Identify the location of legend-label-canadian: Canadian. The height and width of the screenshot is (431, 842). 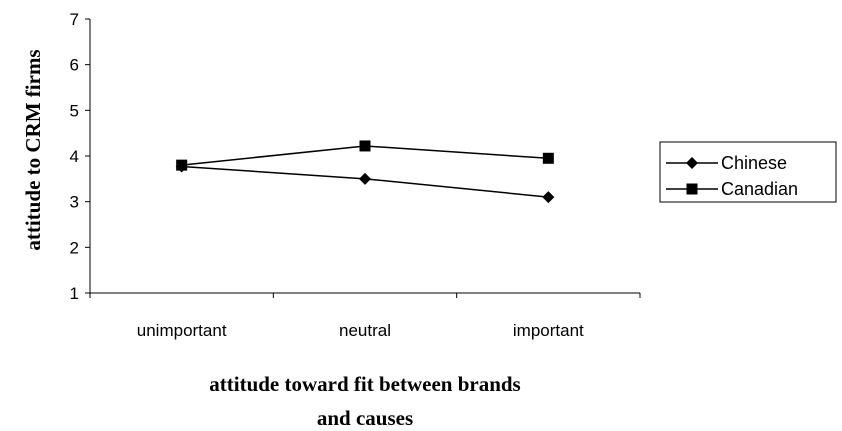
(759, 189).